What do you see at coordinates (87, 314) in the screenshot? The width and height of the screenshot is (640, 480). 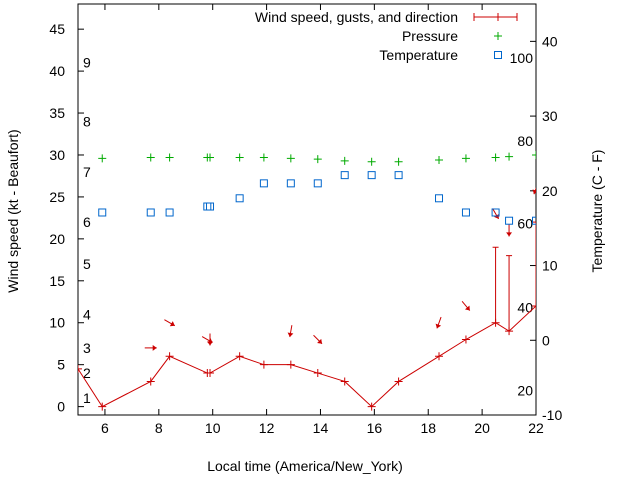 I see `beaufort-label: 4` at bounding box center [87, 314].